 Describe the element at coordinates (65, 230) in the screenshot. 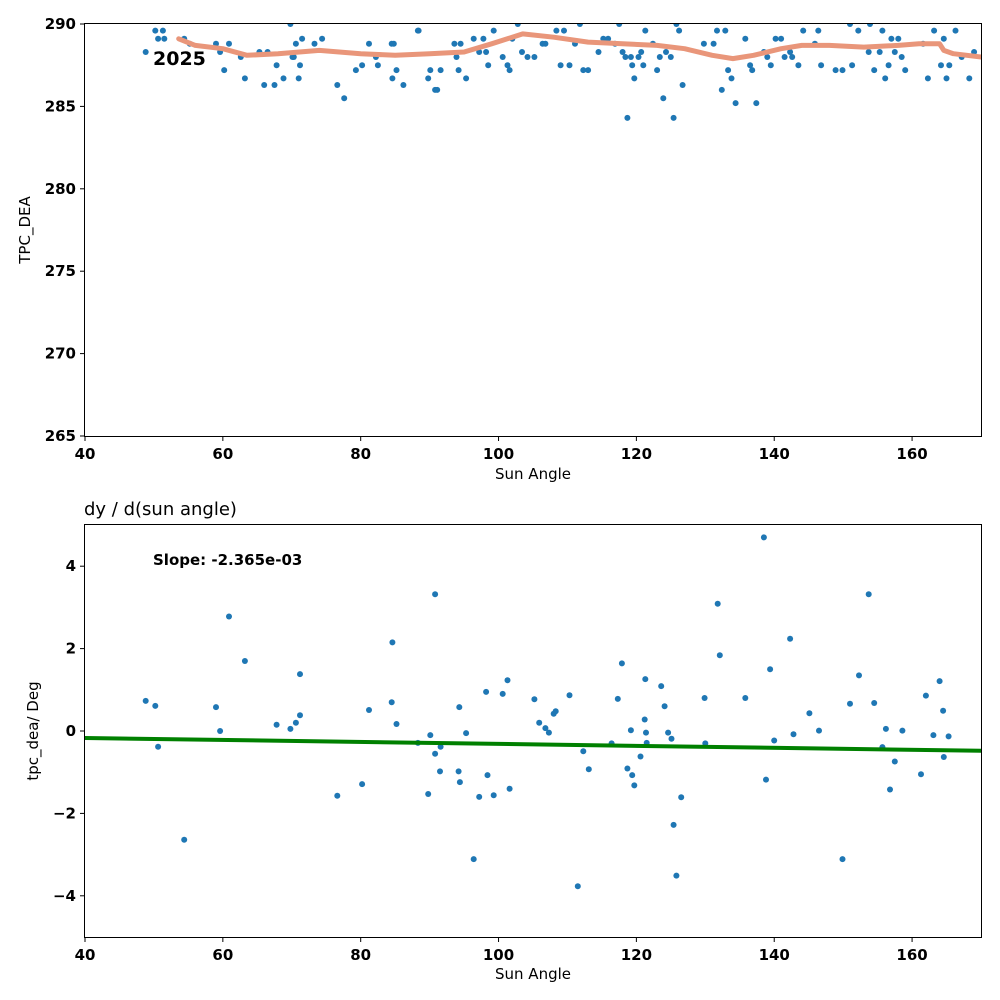

I see `top-y-ticks: 265 270 275 280 285 290` at that location.